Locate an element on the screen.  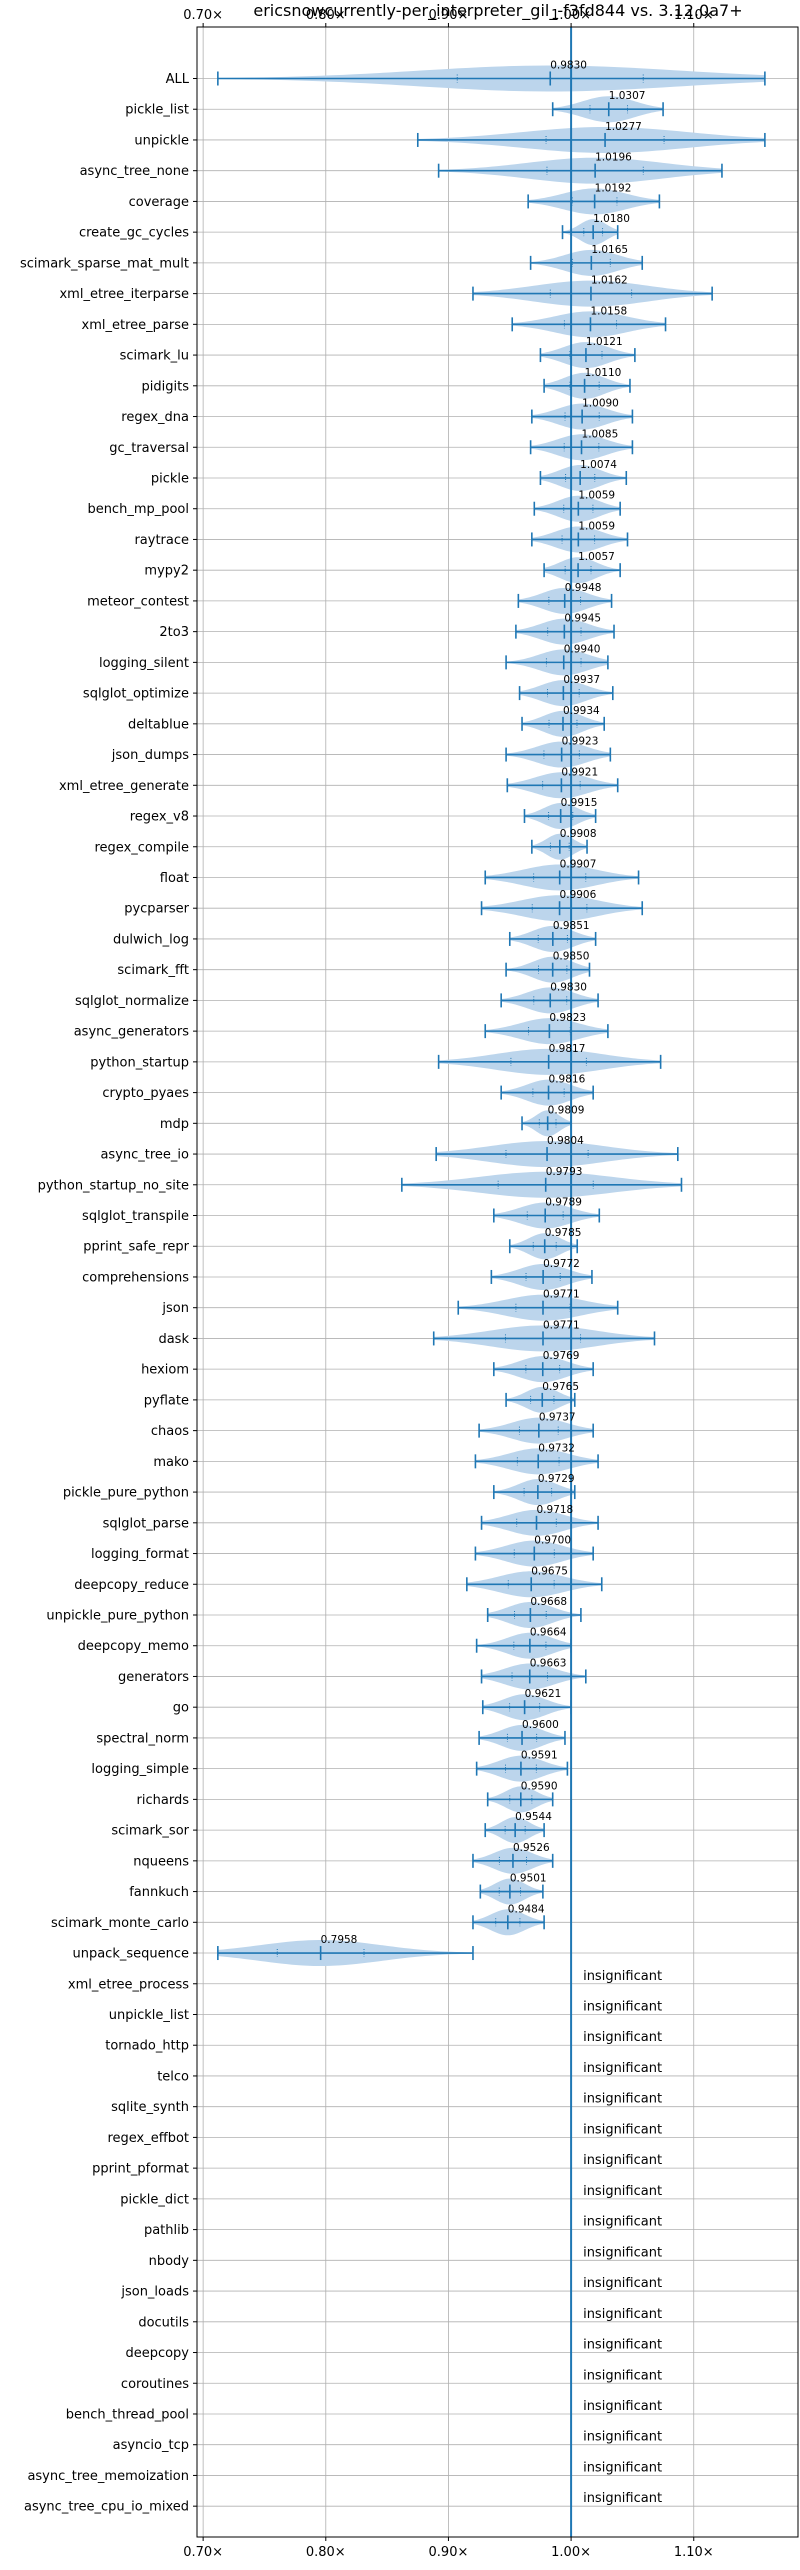
category-label: sqlite_synth is located at coordinates (150, 2107).